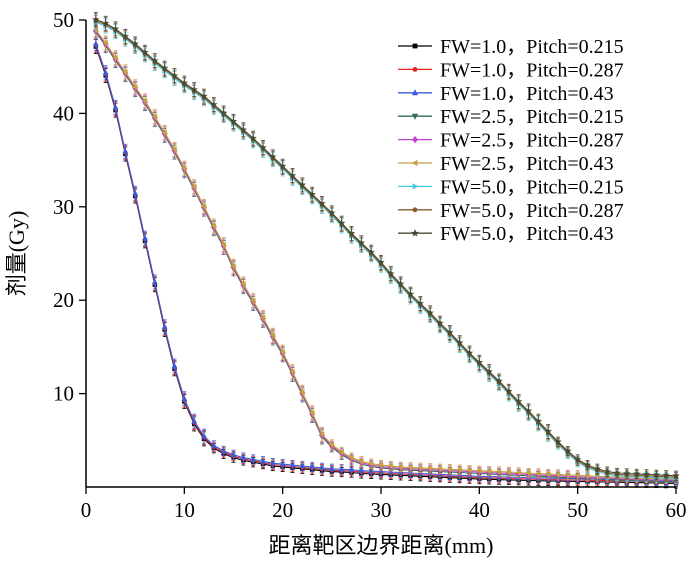 This screenshot has width=700, height=561. I want to click on legend-label: FW=1.0，Pitch=0.287, so click(532, 70).